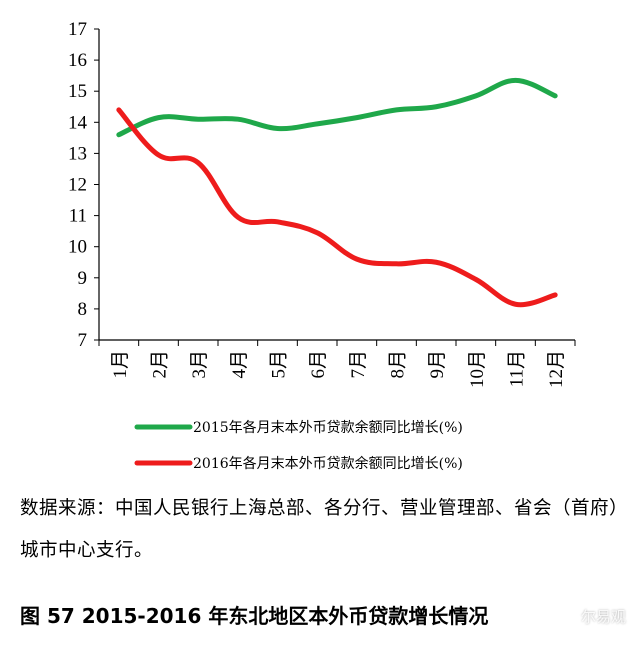  Describe the element at coordinates (160, 364) in the screenshot. I see `x-tick-label: 2月` at that location.